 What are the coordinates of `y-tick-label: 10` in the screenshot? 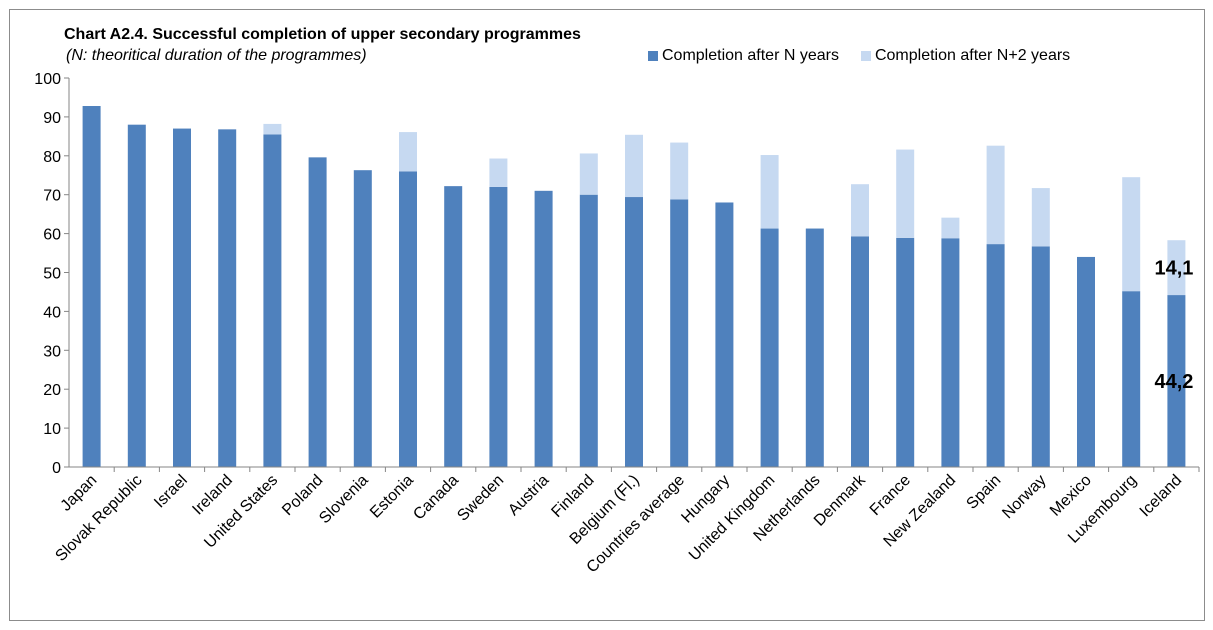 It's located at (52, 429).